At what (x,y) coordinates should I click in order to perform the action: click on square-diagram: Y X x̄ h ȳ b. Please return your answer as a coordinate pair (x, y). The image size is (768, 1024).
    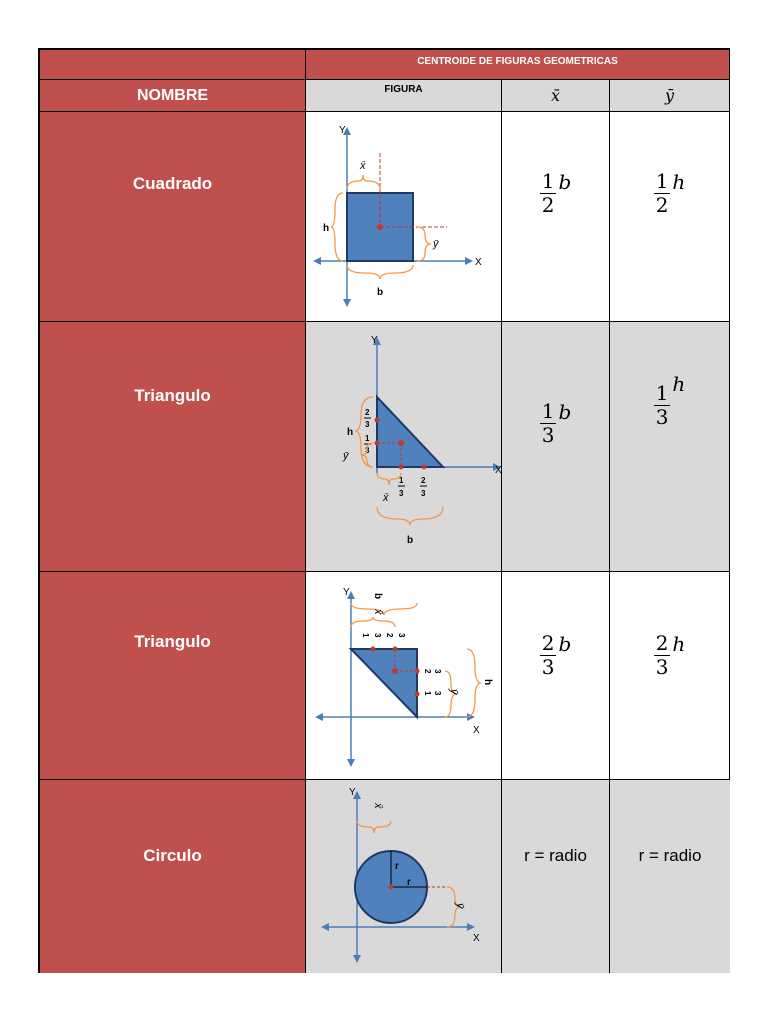
    Looking at the image, I should click on (397, 216).